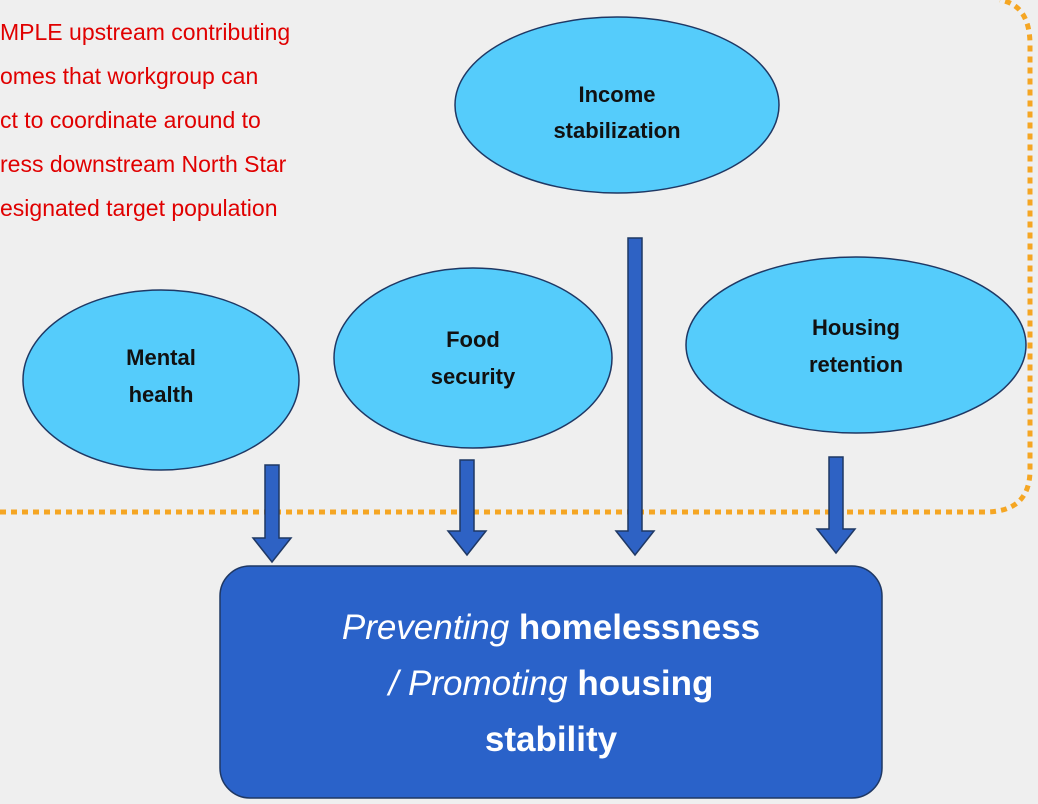  I want to click on text: housing, so click(645, 683).